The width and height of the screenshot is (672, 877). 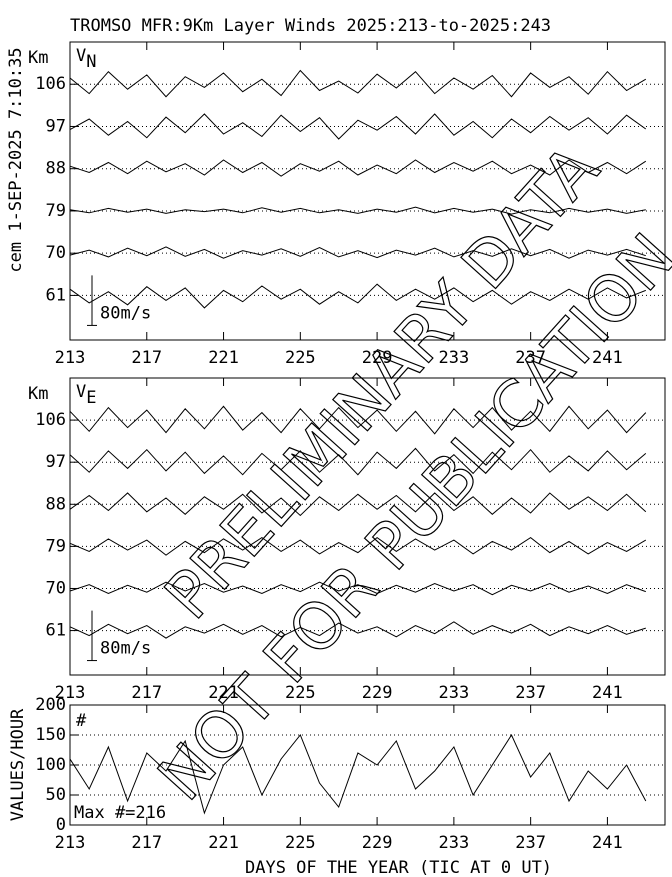 I want to click on component-label: VN, so click(x=86, y=59).